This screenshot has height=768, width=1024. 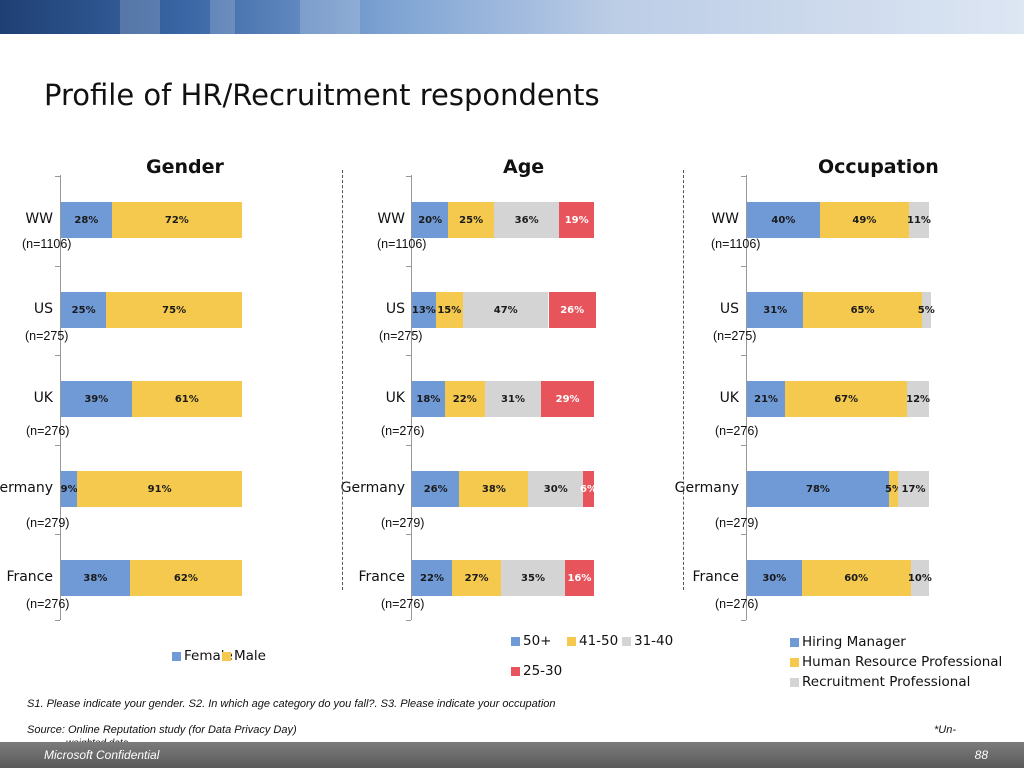 What do you see at coordinates (896, 662) in the screenshot?
I see `legend-item: Human Resource Professional` at bounding box center [896, 662].